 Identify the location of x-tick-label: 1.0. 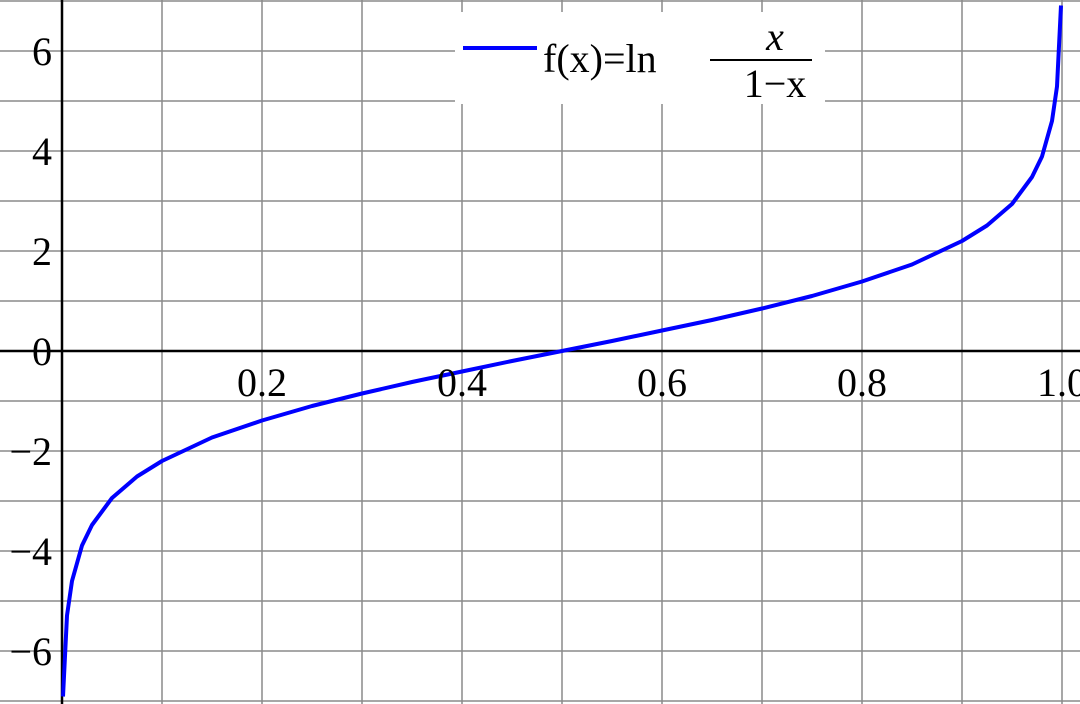
(1058, 382).